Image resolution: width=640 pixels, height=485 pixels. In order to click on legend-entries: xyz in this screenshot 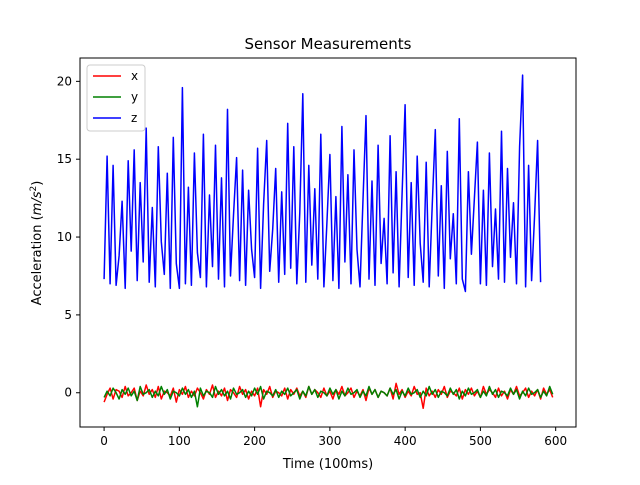, I will do `click(115, 97)`.